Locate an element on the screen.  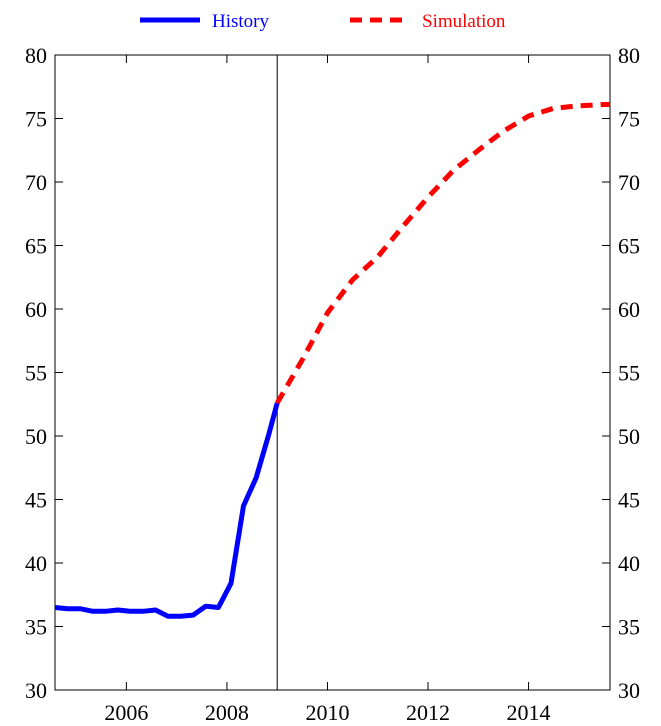
y-tick-label-right: 80 is located at coordinates (629, 55).